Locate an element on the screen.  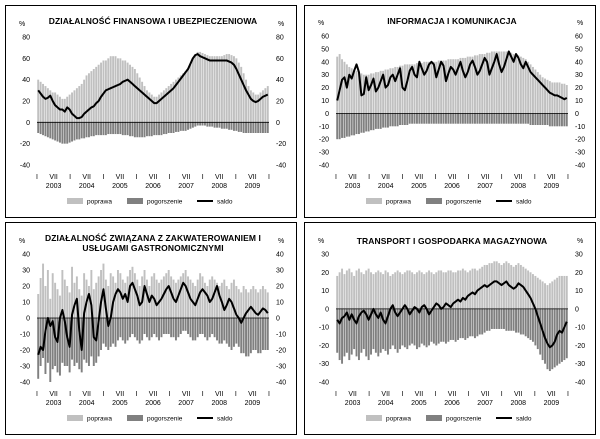
y-tick-left: -10 is located at coordinates (324, 328).